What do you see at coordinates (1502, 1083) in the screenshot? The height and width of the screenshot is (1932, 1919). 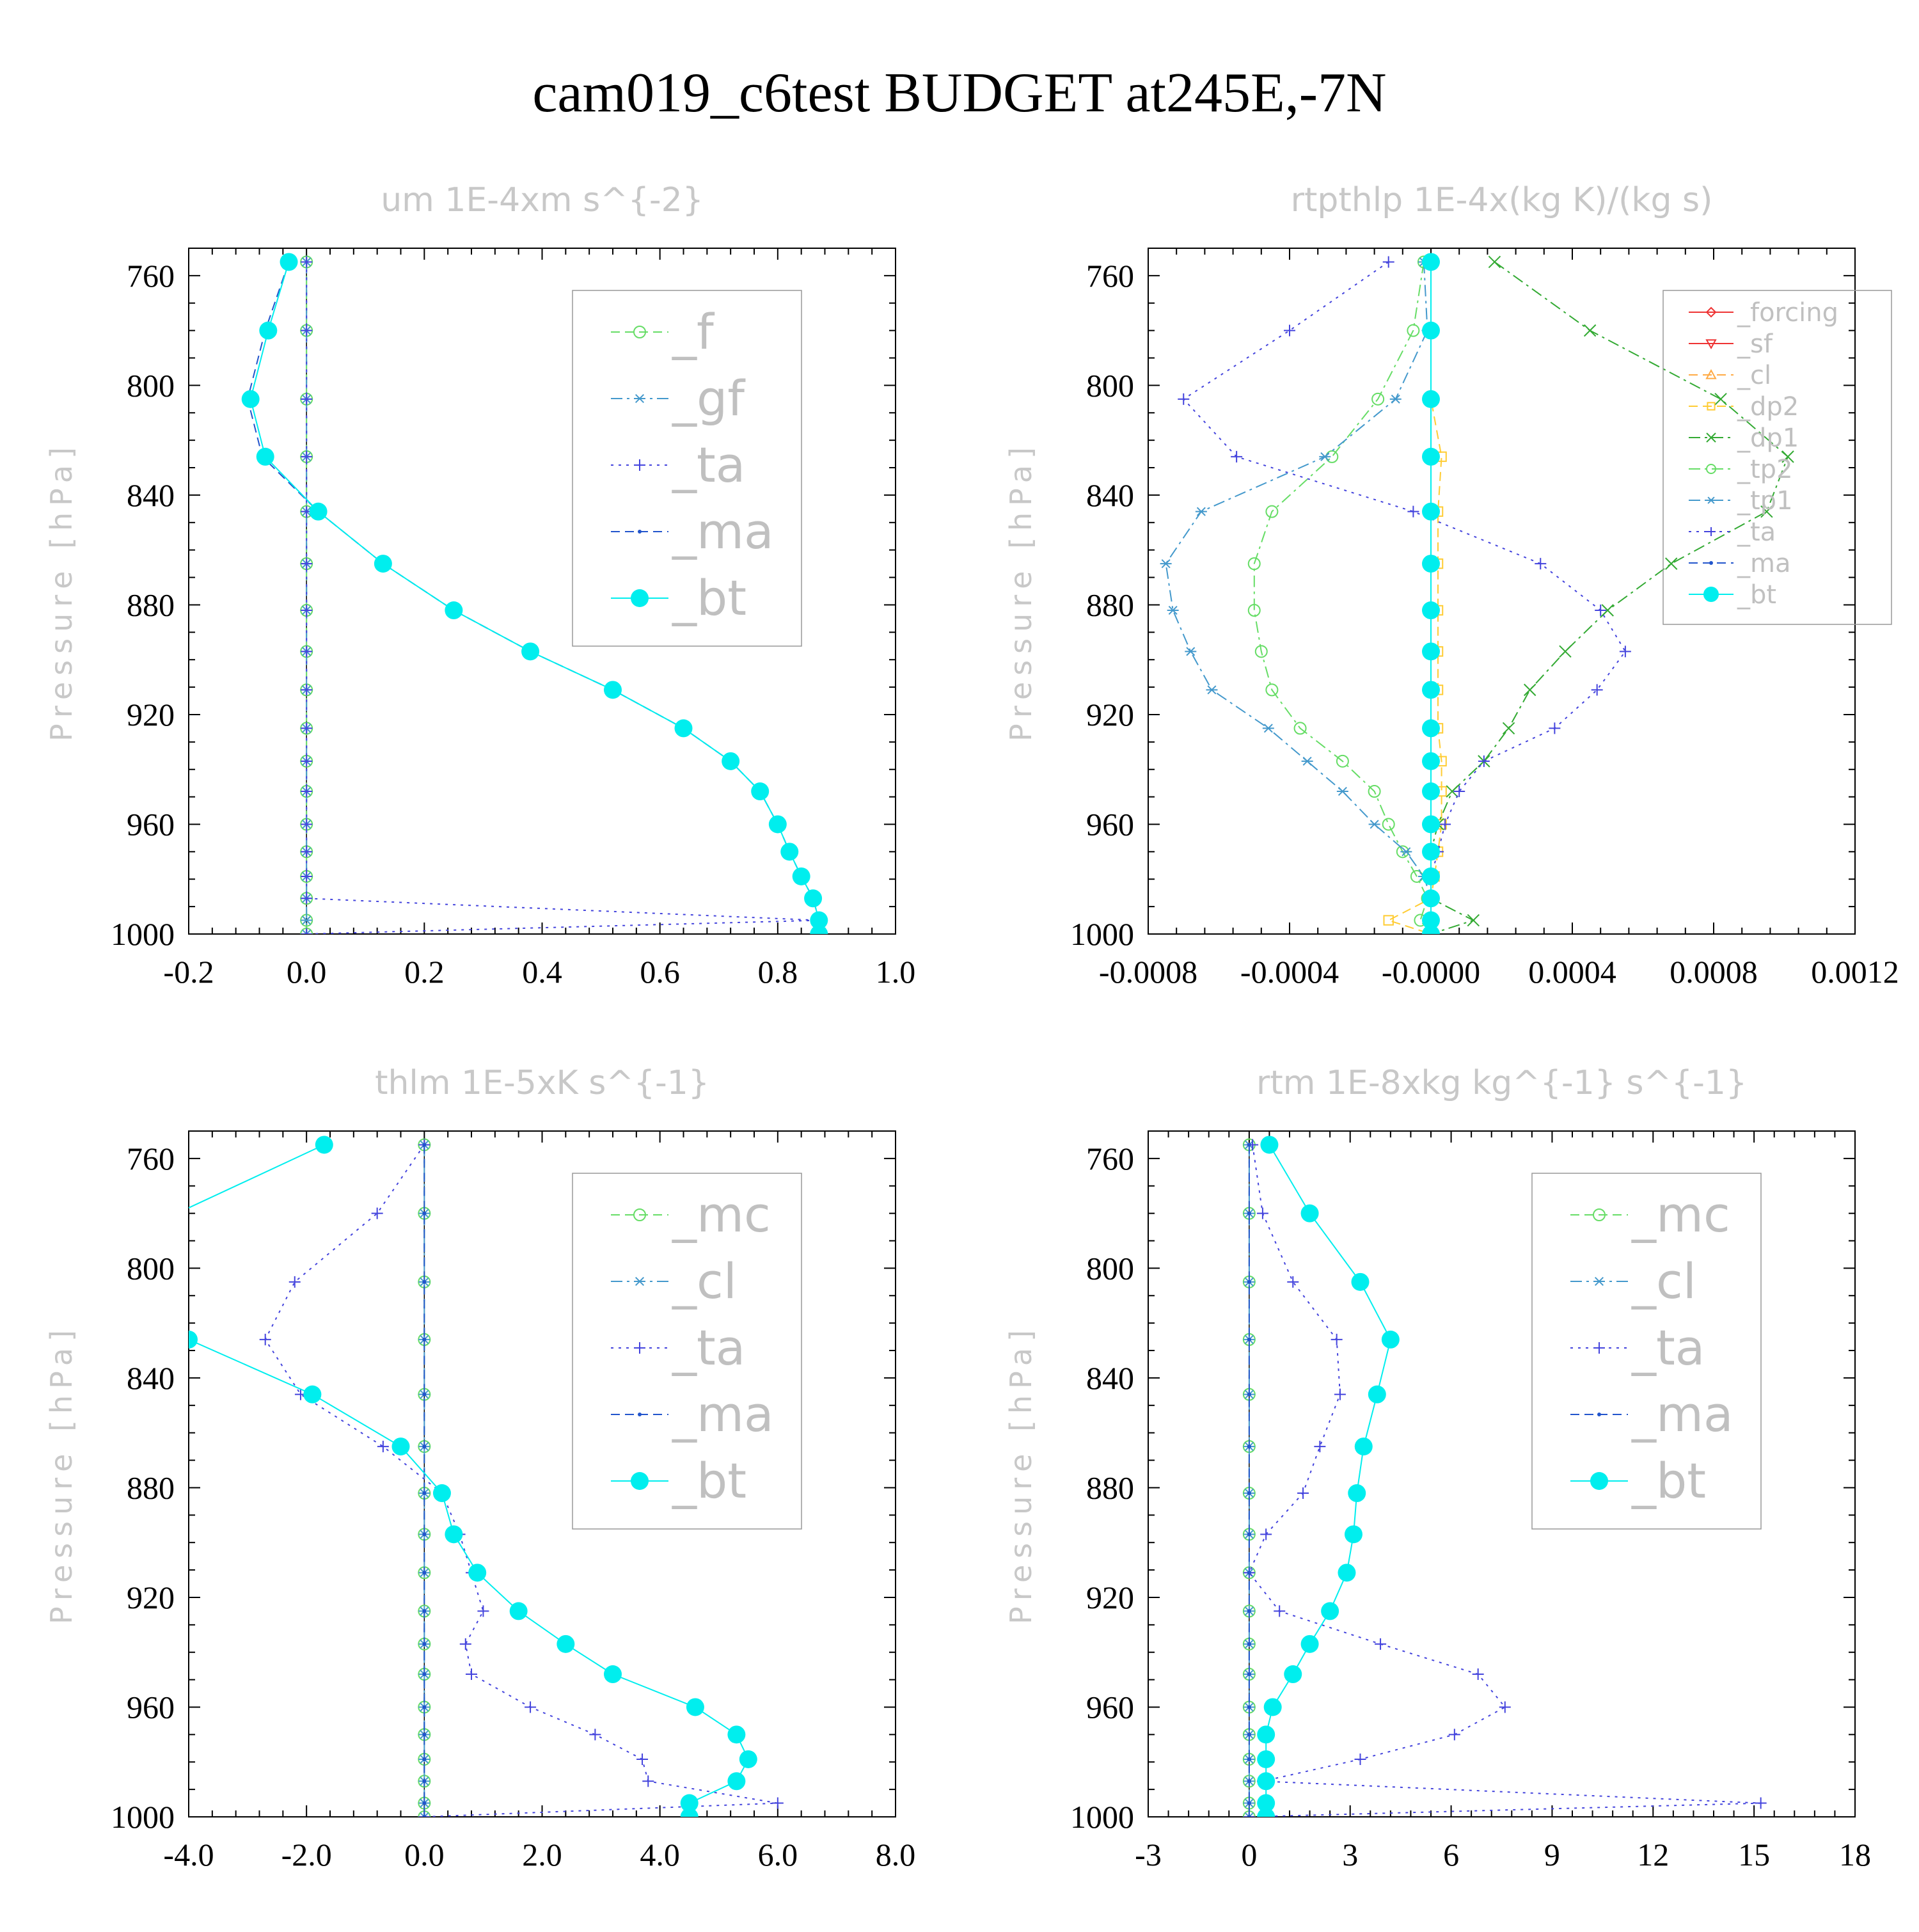 I see `panel-title: rtm 1E-8xkg kg^{-1} s^{-1}` at bounding box center [1502, 1083].